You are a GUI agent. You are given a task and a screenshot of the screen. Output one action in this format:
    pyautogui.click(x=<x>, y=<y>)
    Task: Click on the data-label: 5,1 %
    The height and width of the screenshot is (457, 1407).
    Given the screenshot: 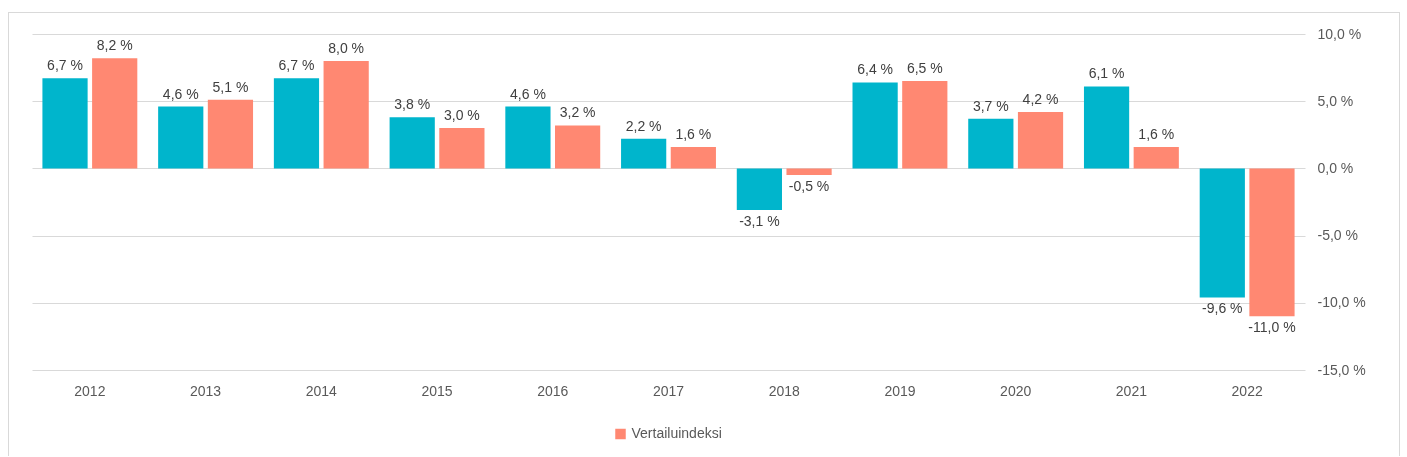 What is the action you would take?
    pyautogui.click(x=230, y=86)
    